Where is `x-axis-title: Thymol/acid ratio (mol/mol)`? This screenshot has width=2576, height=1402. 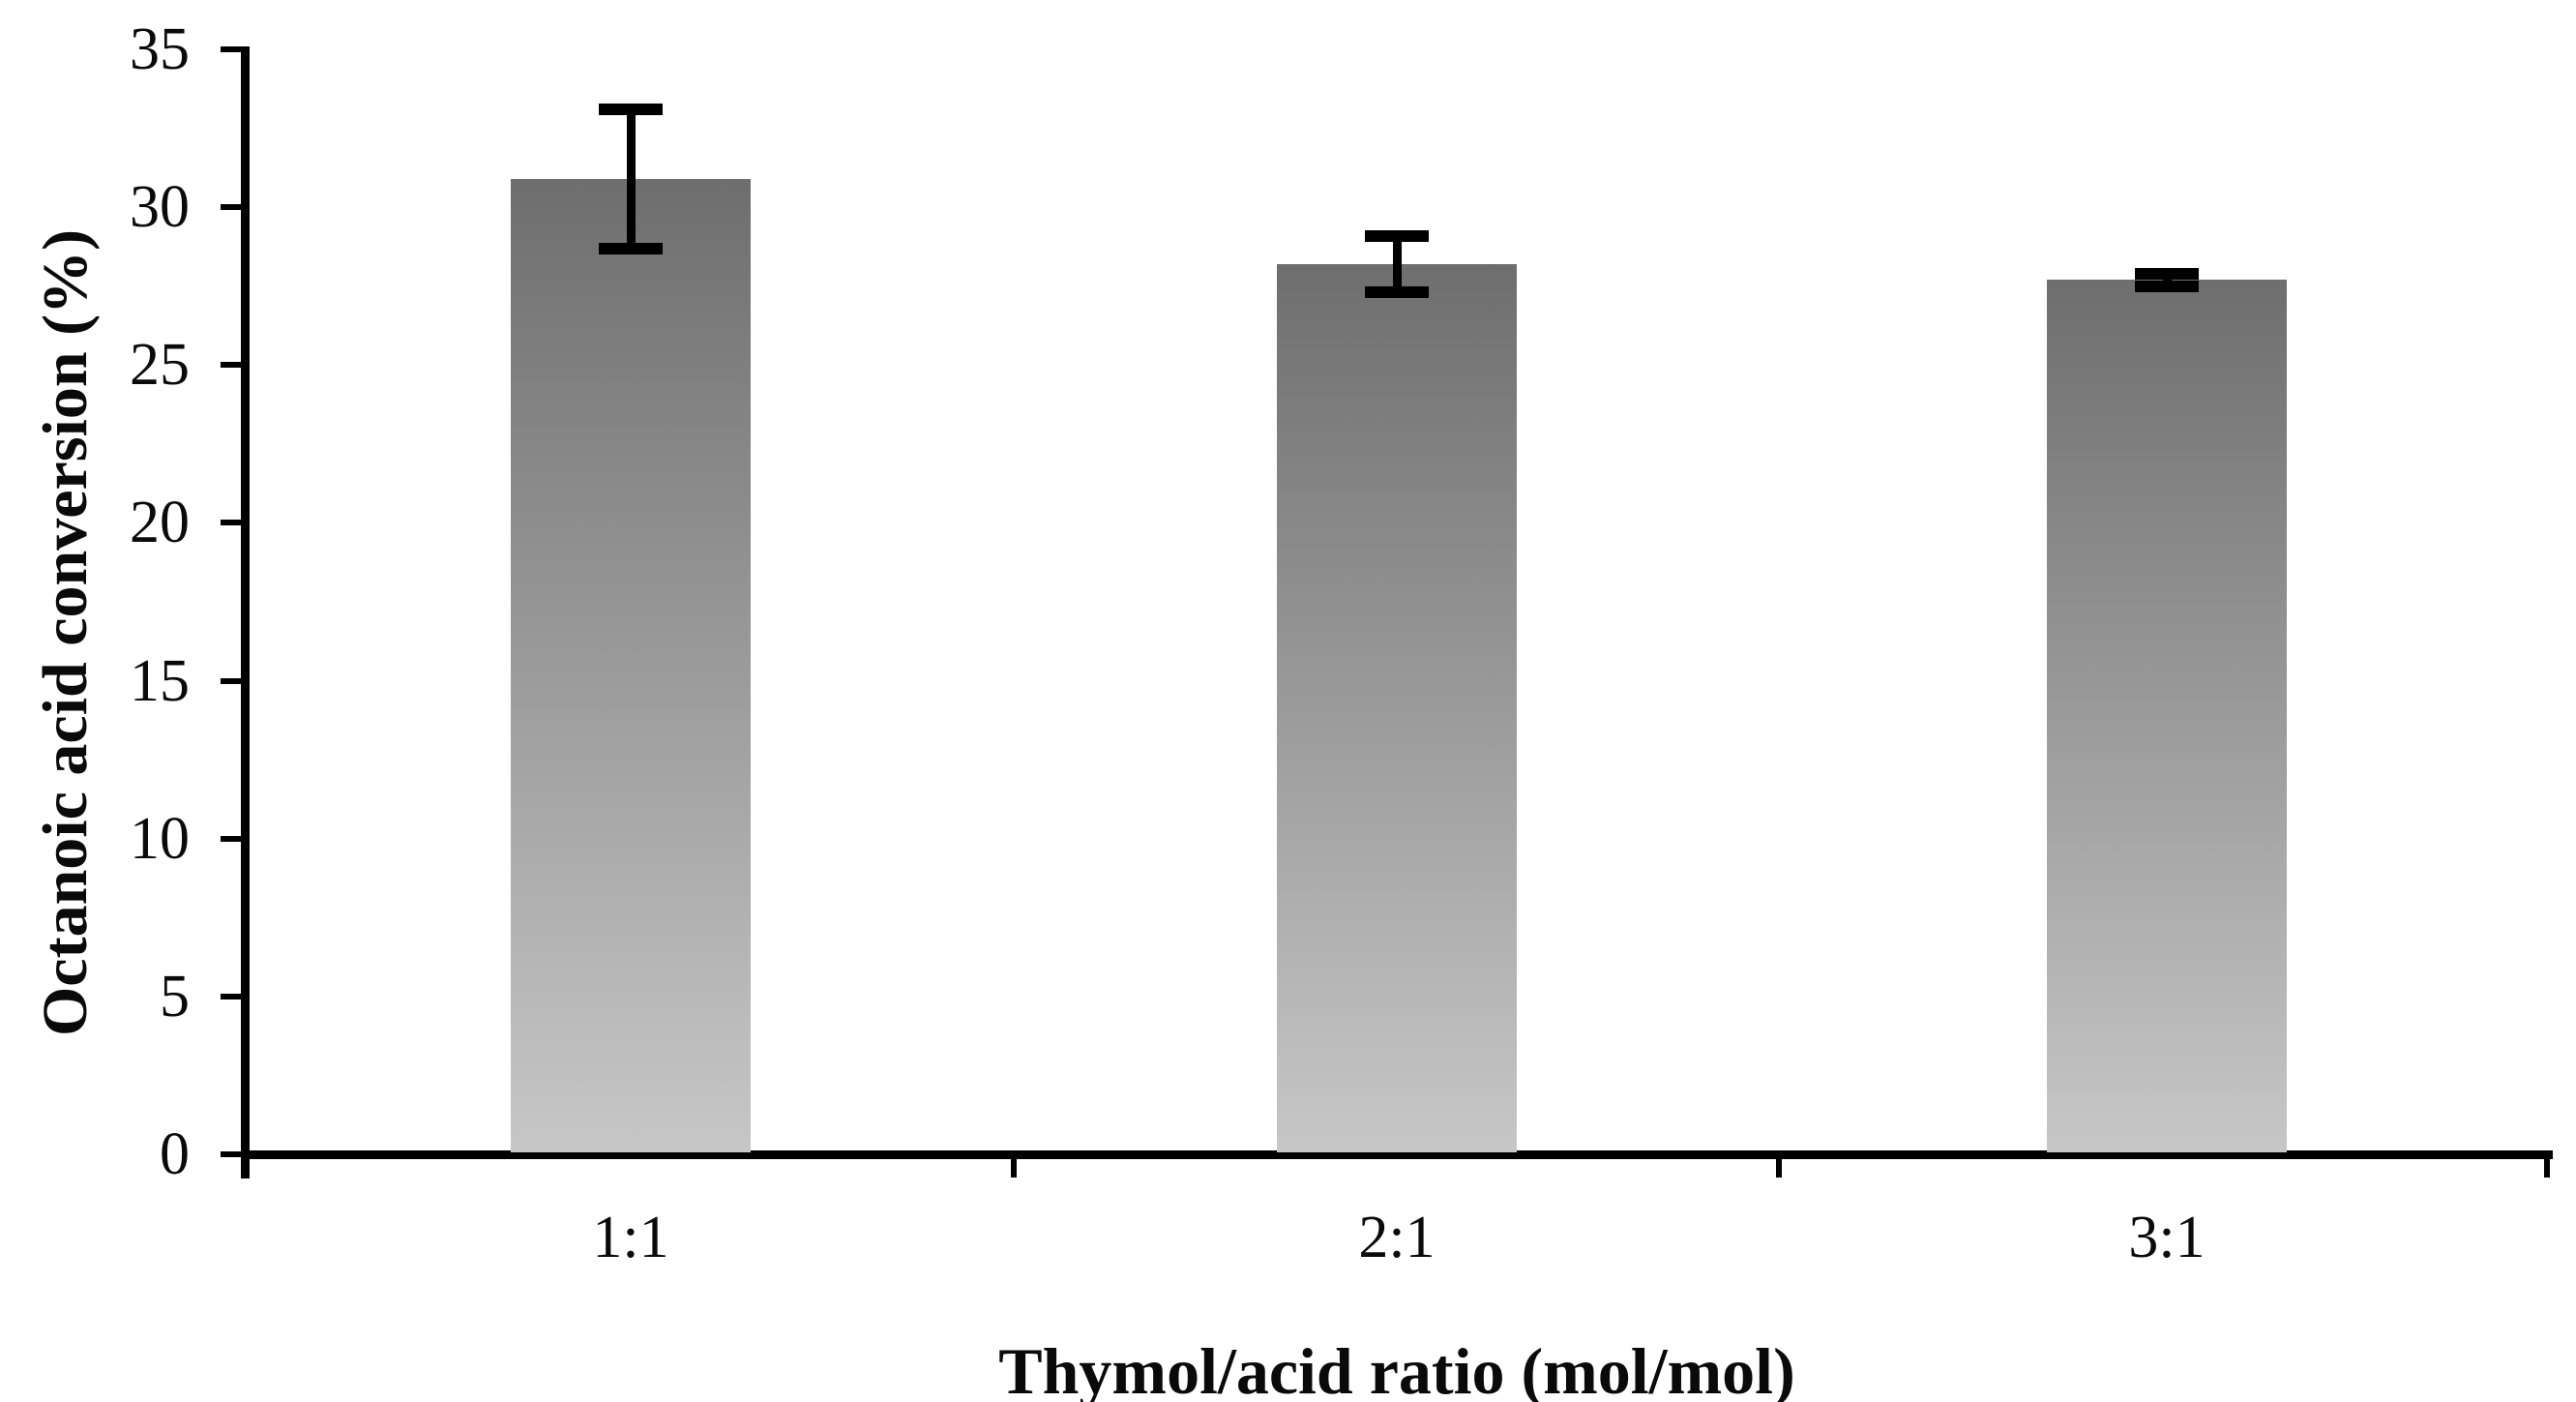
x-axis-title: Thymol/acid ratio (mol/mol) is located at coordinates (1396, 1368).